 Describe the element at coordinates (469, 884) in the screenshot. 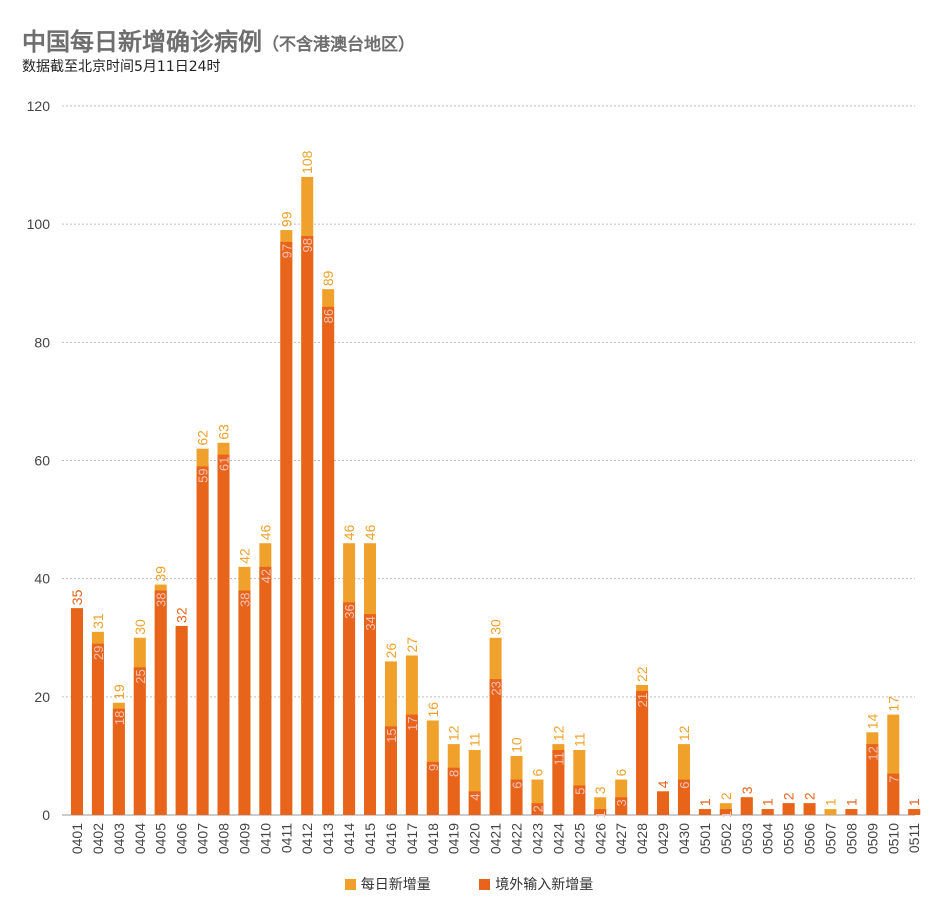

I see `chart-legend: 每日新增量 境外输入新增量` at that location.